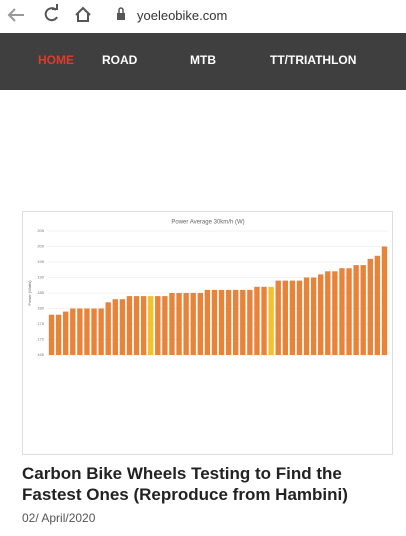 This screenshot has height=536, width=406. I want to click on nav-item: MTB, so click(203, 60).